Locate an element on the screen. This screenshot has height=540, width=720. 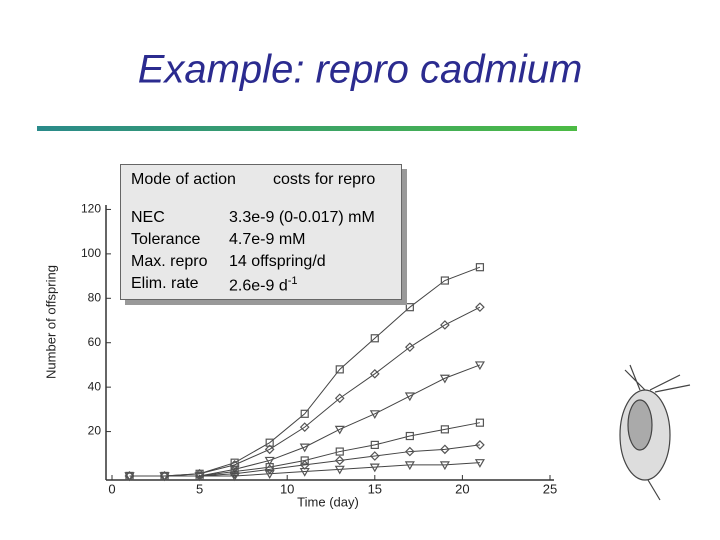
box-header: costs for repro is located at coordinates (324, 179).